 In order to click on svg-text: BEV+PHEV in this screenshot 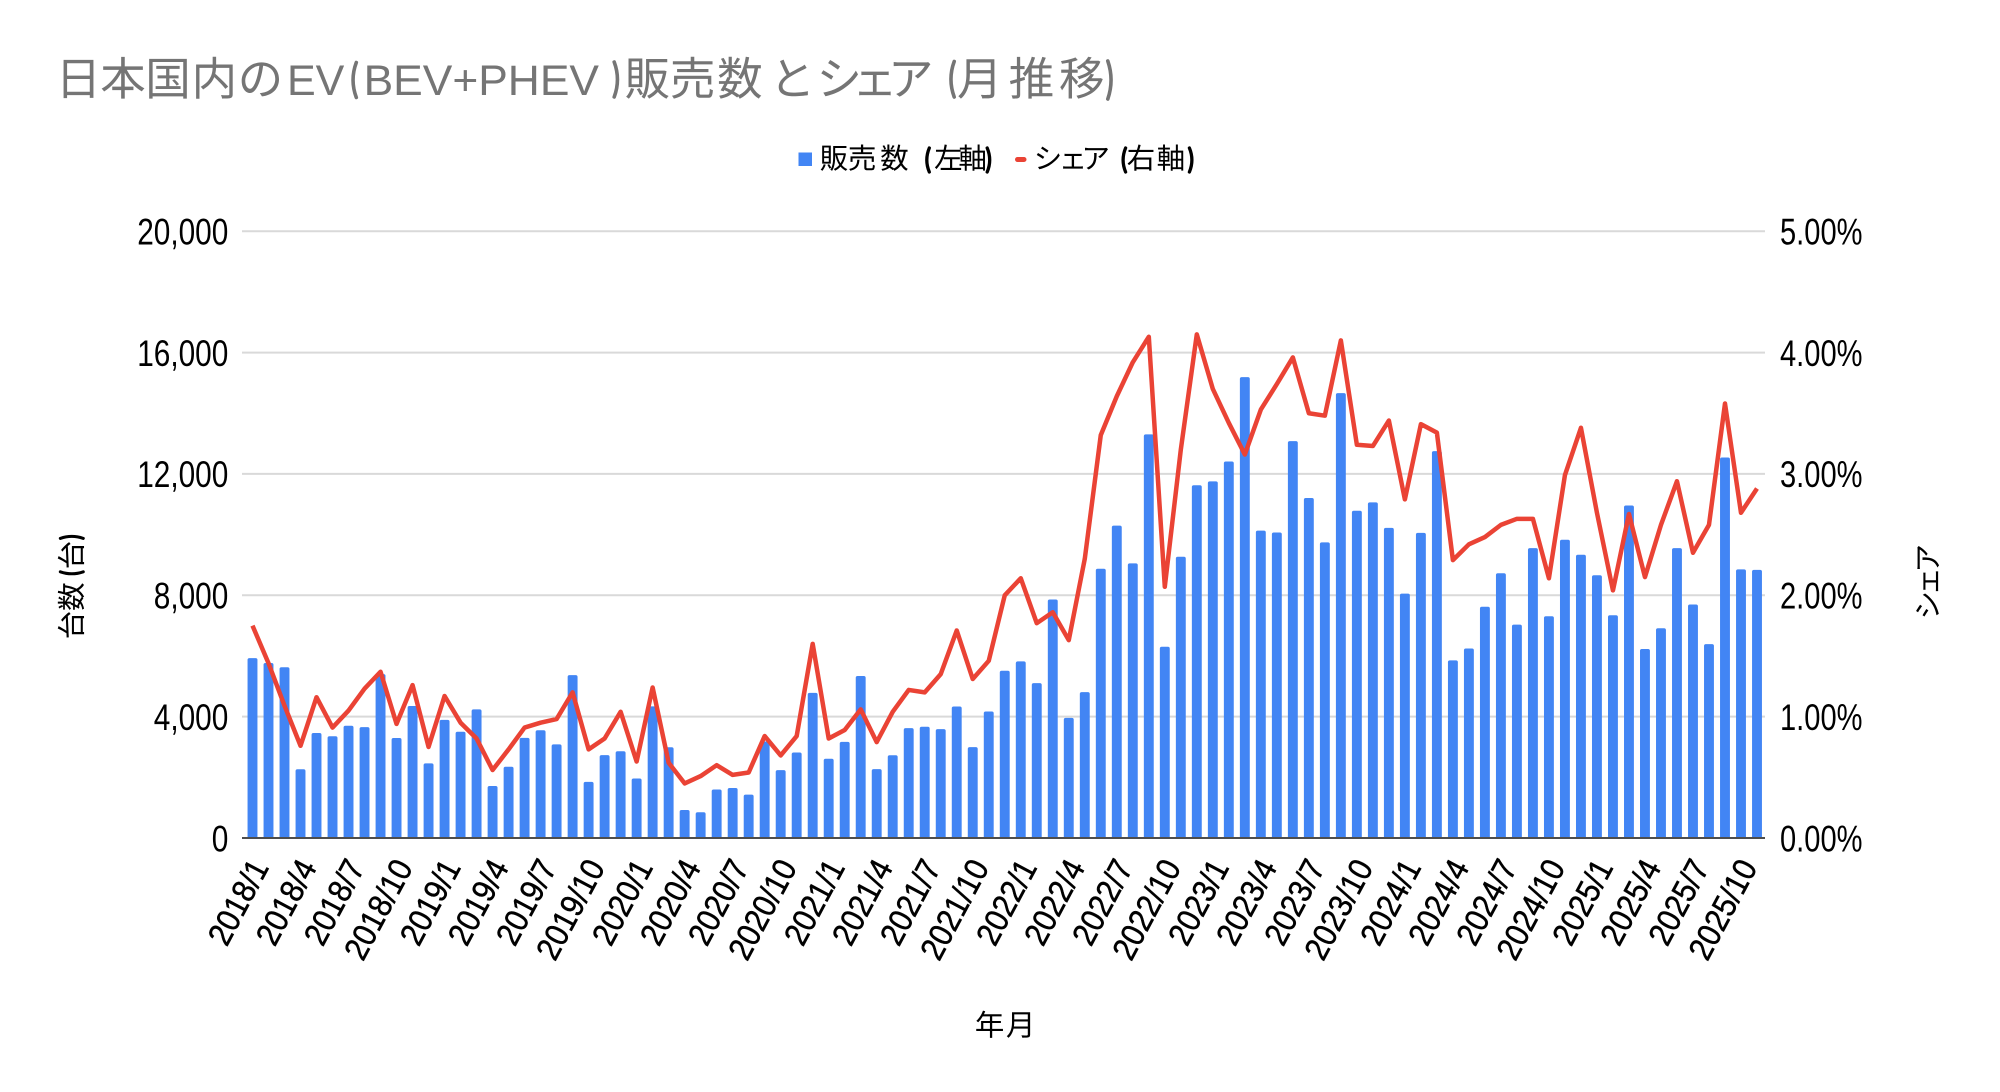, I will do `click(482, 81)`.